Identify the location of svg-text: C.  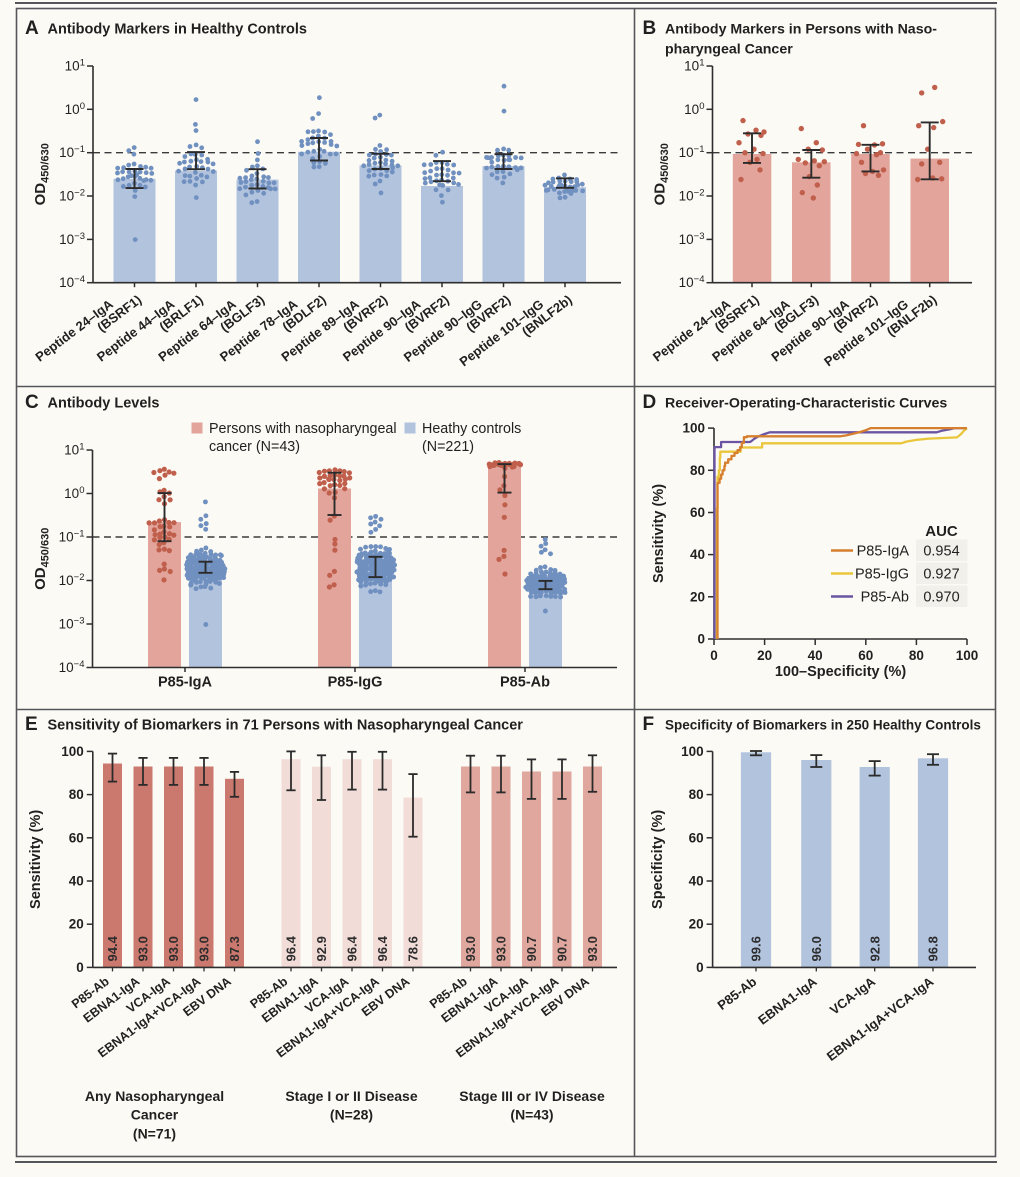
(32, 402).